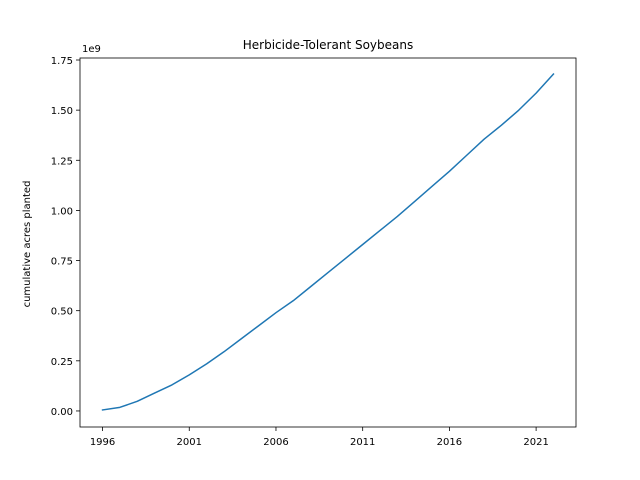 This screenshot has height=480, width=640. I want to click on y-tick-label: 1.00, so click(62, 211).